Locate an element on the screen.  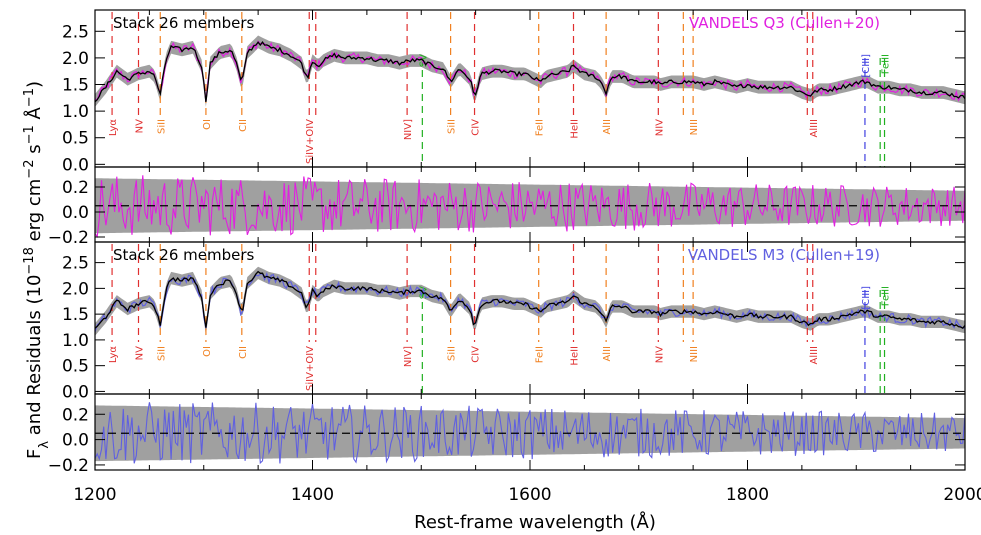
flux-m3-model-line is located at coordinates (530, 302).